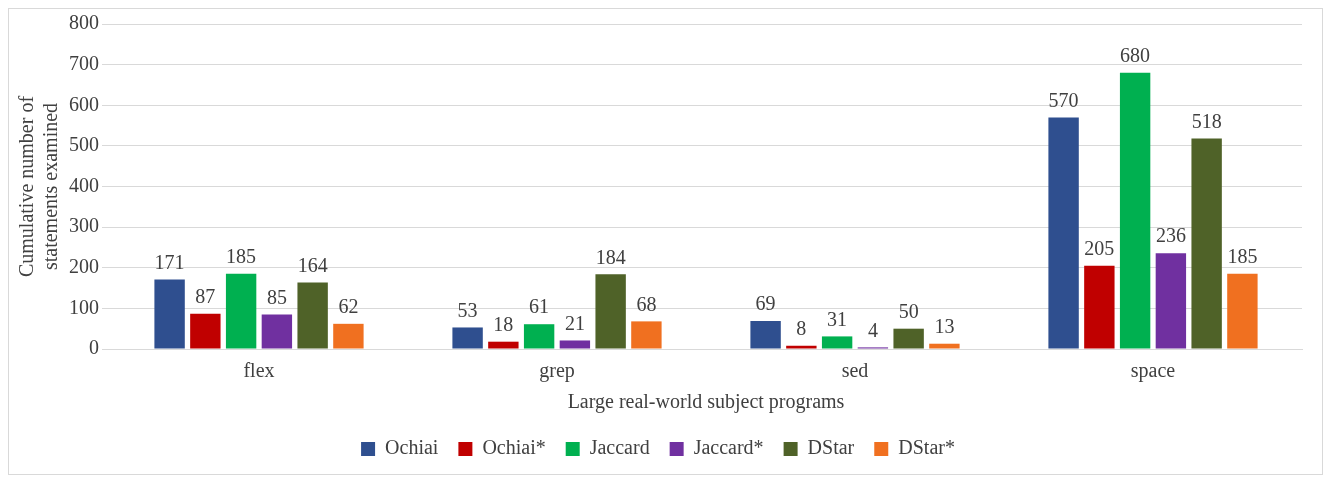  I want to click on data-label: 62, so click(348, 306).